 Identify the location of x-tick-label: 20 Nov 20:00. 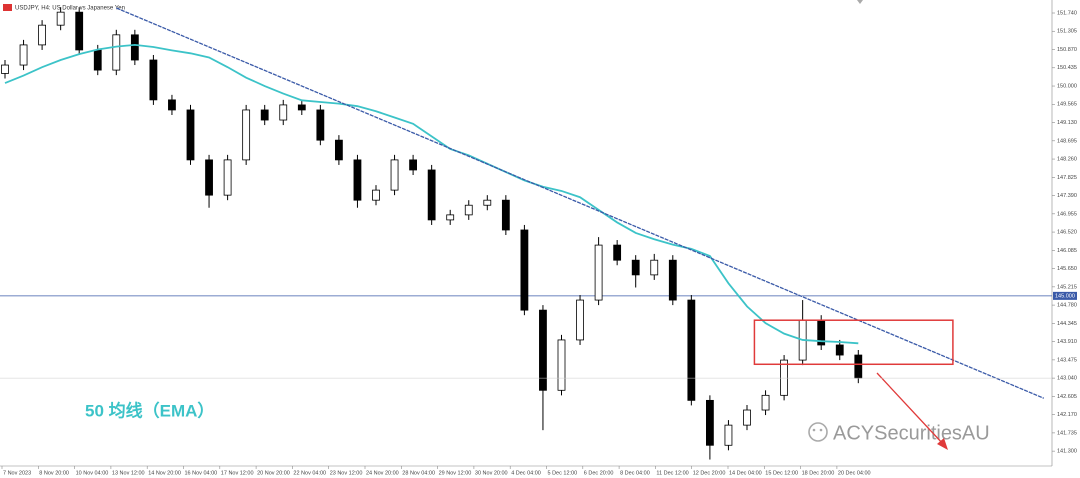
(273, 473).